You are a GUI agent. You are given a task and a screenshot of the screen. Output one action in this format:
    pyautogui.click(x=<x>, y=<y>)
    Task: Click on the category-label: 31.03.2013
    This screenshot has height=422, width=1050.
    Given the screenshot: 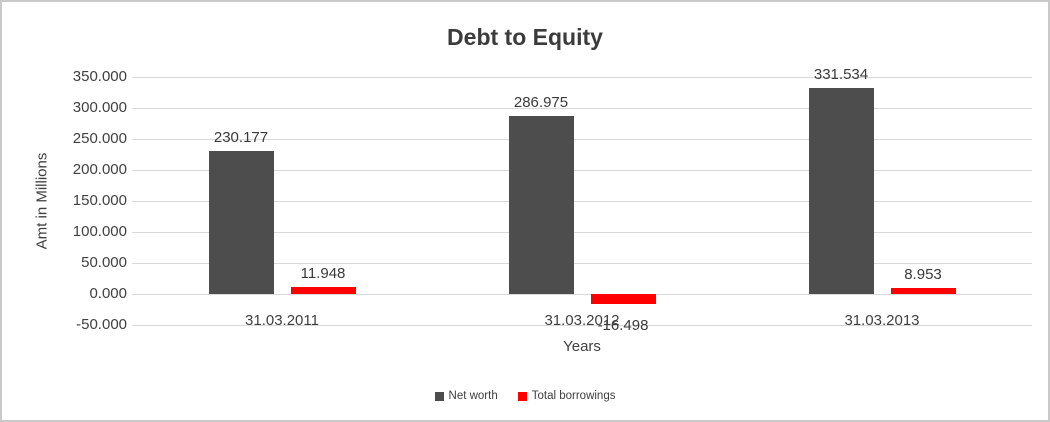 What is the action you would take?
    pyautogui.click(x=882, y=320)
    